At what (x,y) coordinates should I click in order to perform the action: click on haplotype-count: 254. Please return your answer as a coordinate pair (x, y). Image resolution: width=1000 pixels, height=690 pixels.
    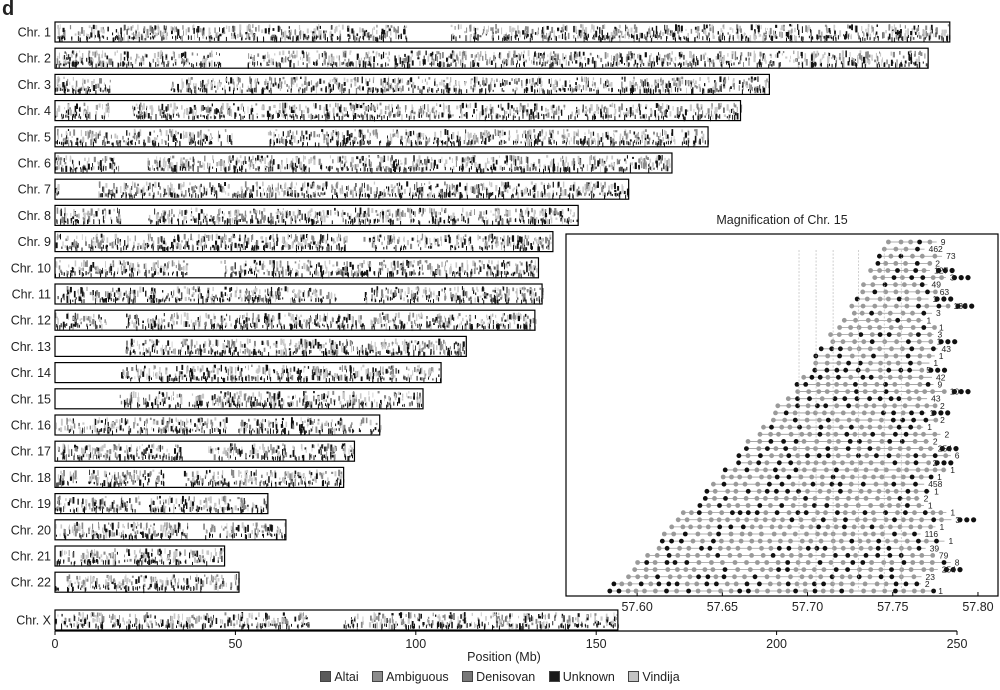
    Looking at the image, I should click on (945, 449).